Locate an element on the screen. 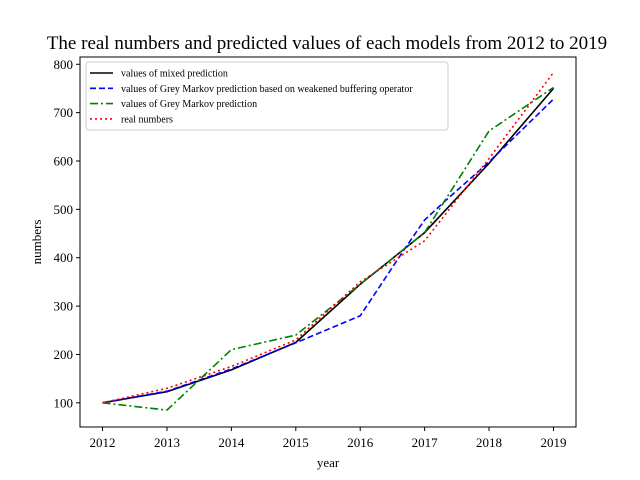 The width and height of the screenshot is (640, 480). x-tick-label: 2019 is located at coordinates (553, 442).